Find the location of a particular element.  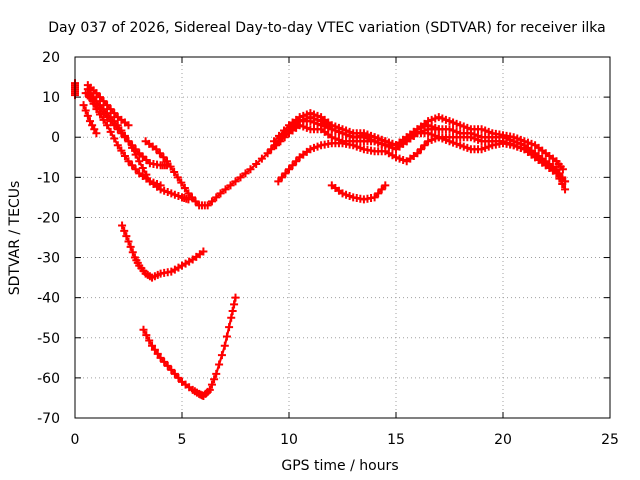

y-axis-label: SDTVAR / TECUs is located at coordinates (15, 238).